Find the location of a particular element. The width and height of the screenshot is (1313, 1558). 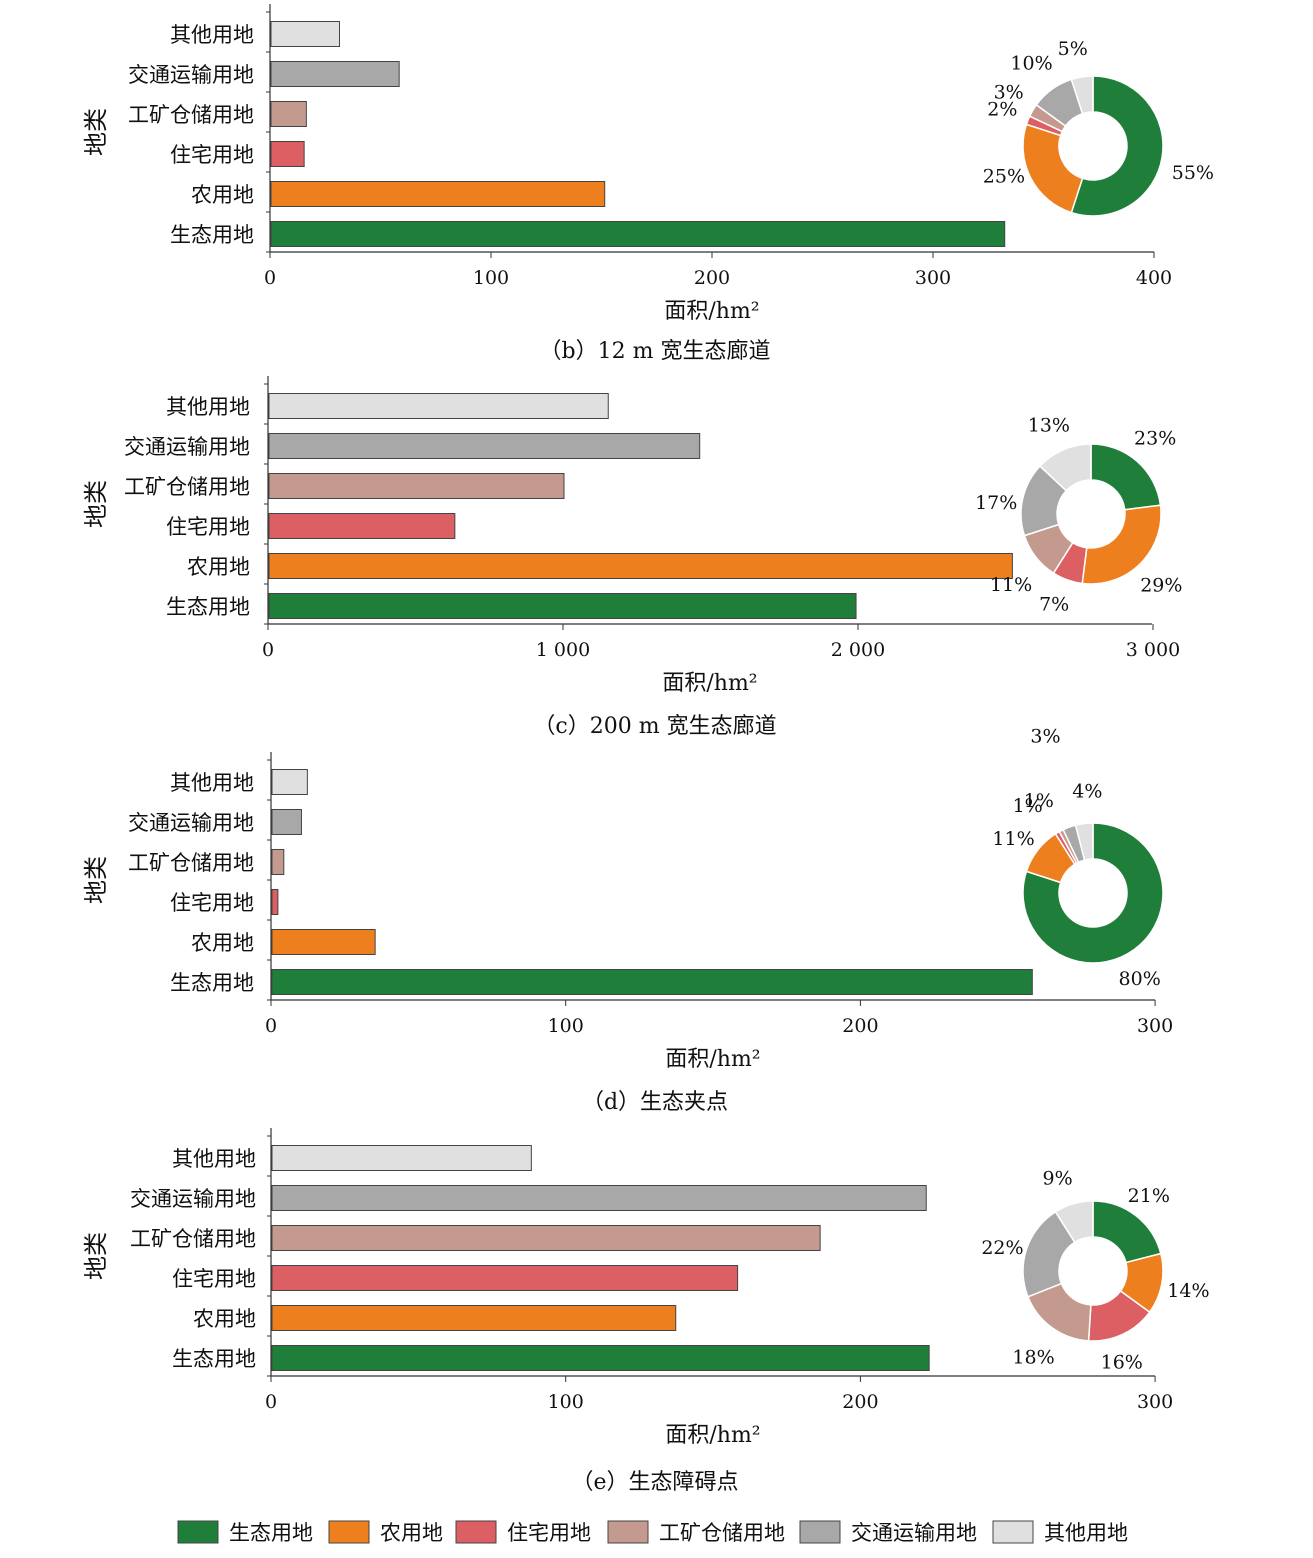

pie-label: 17% is located at coordinates (996, 503).